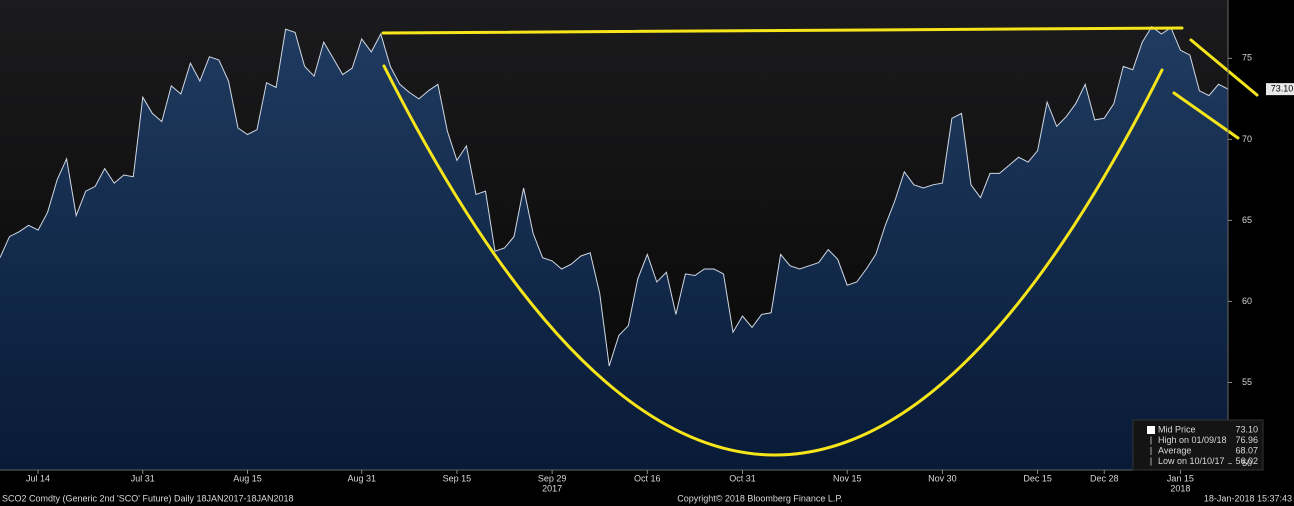  What do you see at coordinates (1246, 440) in the screenshot?
I see `legend-value: 76.96` at bounding box center [1246, 440].